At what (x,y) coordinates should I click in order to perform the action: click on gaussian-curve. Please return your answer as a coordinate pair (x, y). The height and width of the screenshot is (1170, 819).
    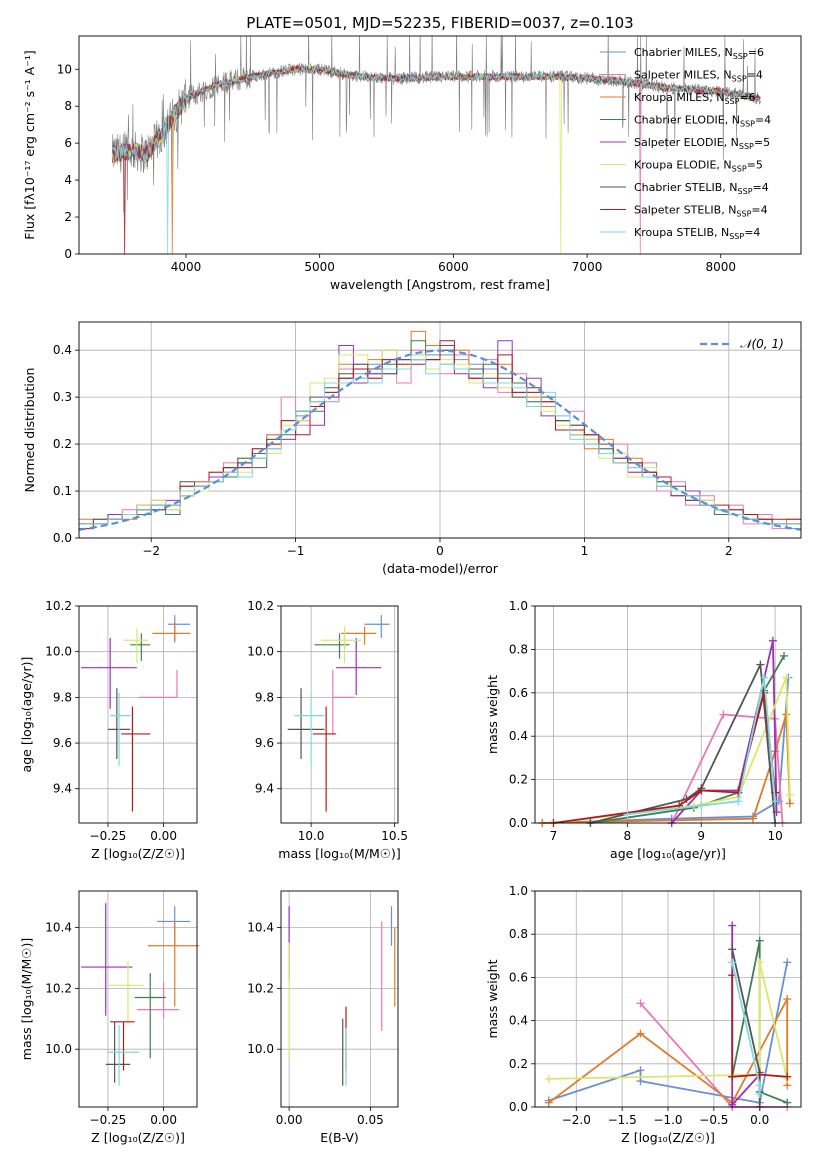
    Looking at the image, I should click on (440, 440).